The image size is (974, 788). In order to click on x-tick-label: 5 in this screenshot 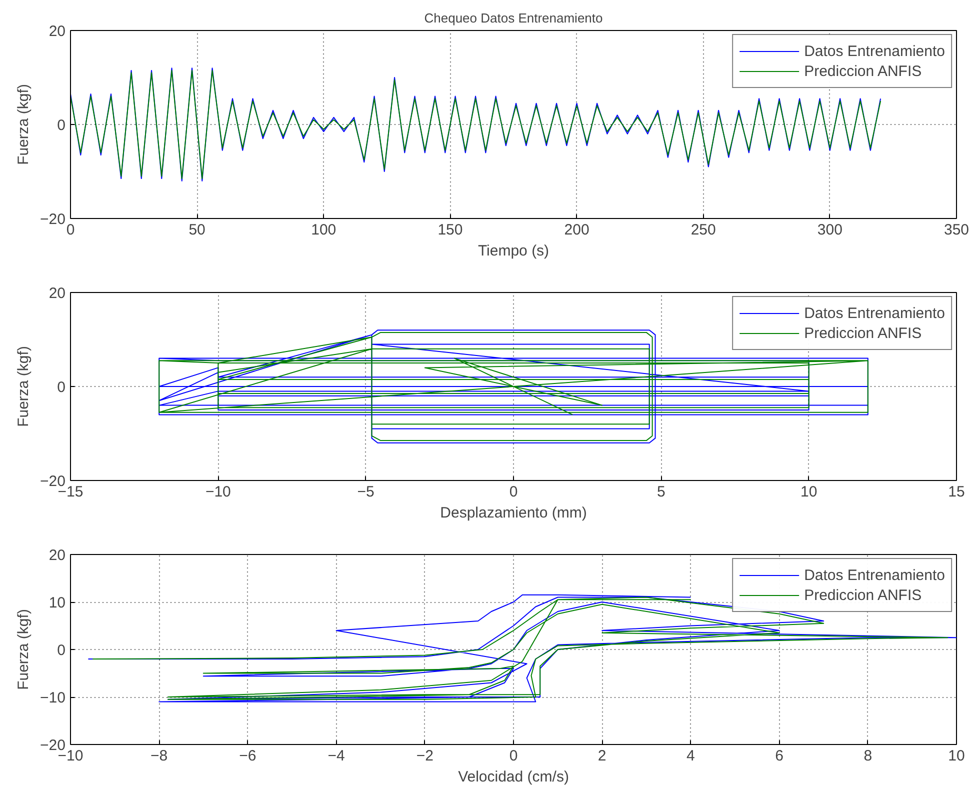, I will do `click(661, 492)`.